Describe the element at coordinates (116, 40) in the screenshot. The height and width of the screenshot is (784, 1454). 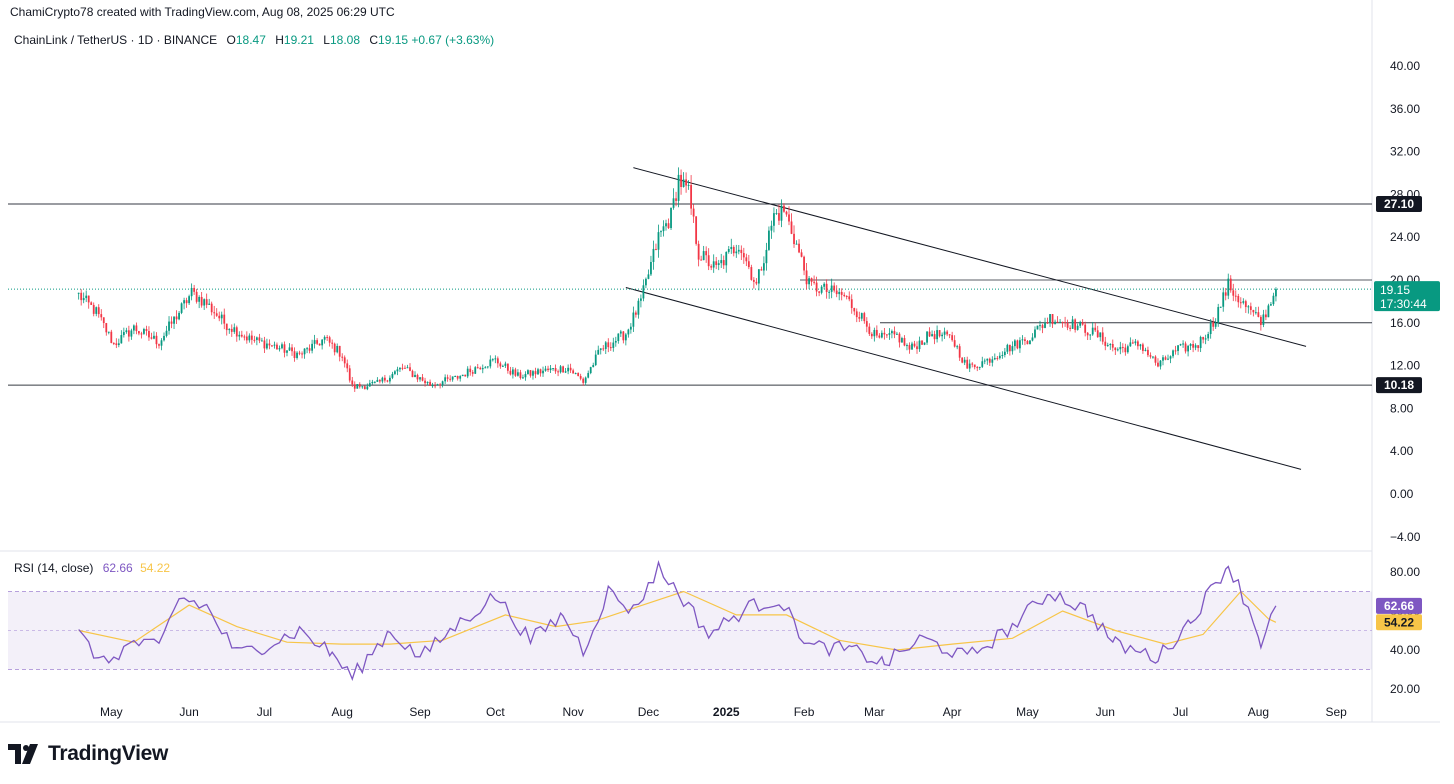
I see `symbol-name: ChainLink / TetherUS · 1D · BINANCE` at that location.